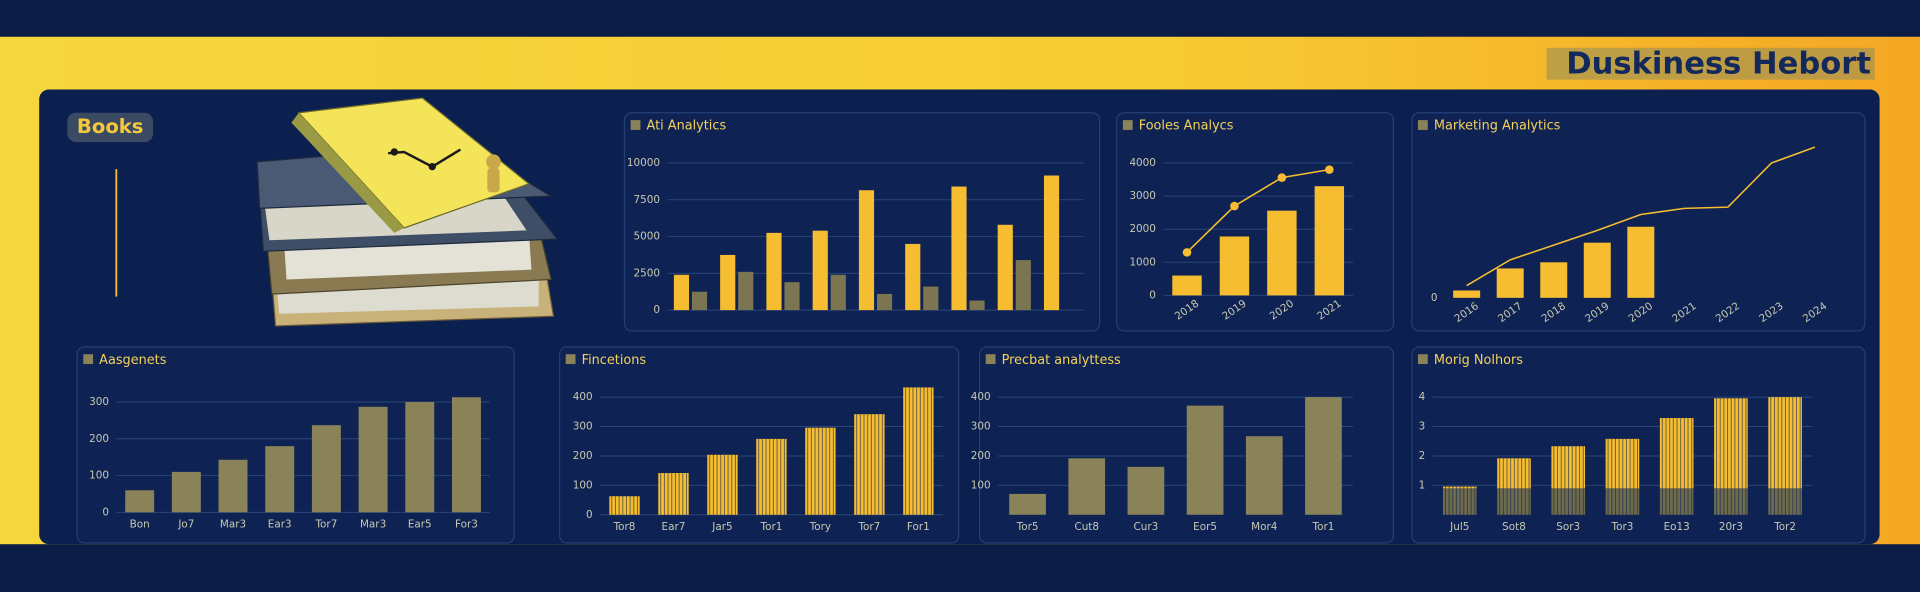 The height and width of the screenshot is (592, 1920). What do you see at coordinates (1622, 527) in the screenshot?
I see `x-tick-label: Tor3` at bounding box center [1622, 527].